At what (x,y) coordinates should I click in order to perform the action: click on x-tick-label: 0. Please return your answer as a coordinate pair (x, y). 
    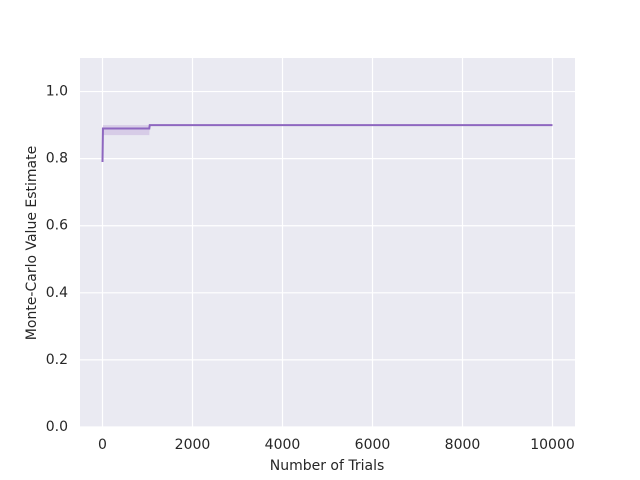
    Looking at the image, I should click on (102, 445).